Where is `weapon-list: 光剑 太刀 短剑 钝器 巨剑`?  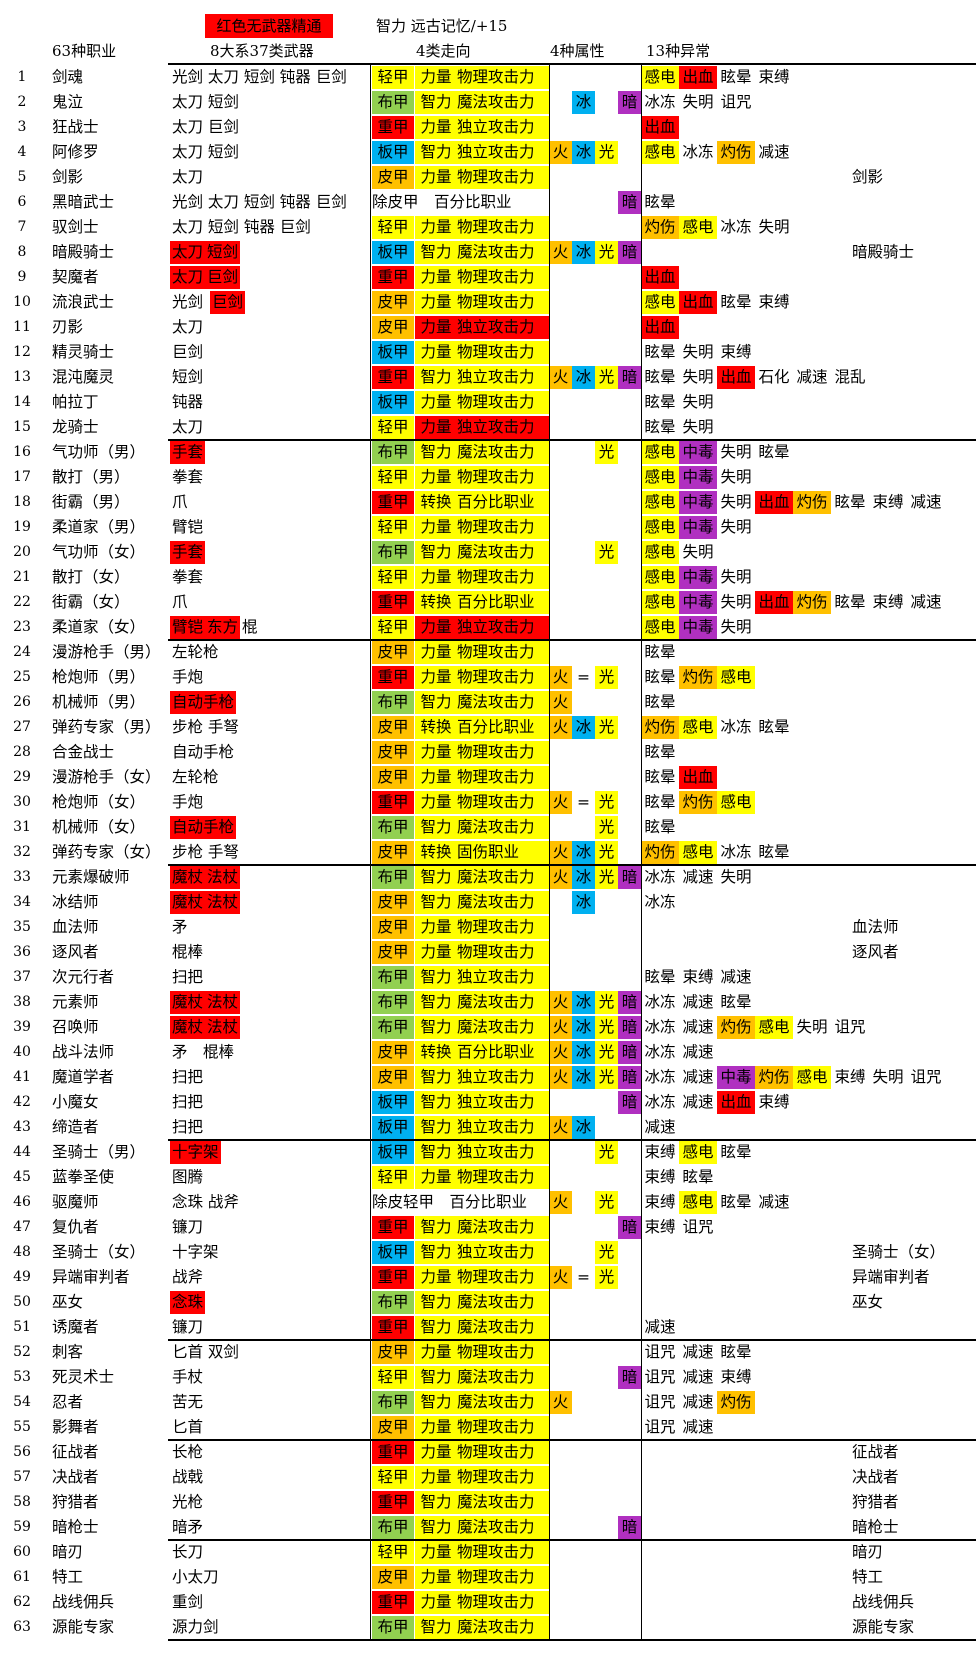
weapon-list: 光剑 太刀 短剑 钝器 巨剑 is located at coordinates (270, 77).